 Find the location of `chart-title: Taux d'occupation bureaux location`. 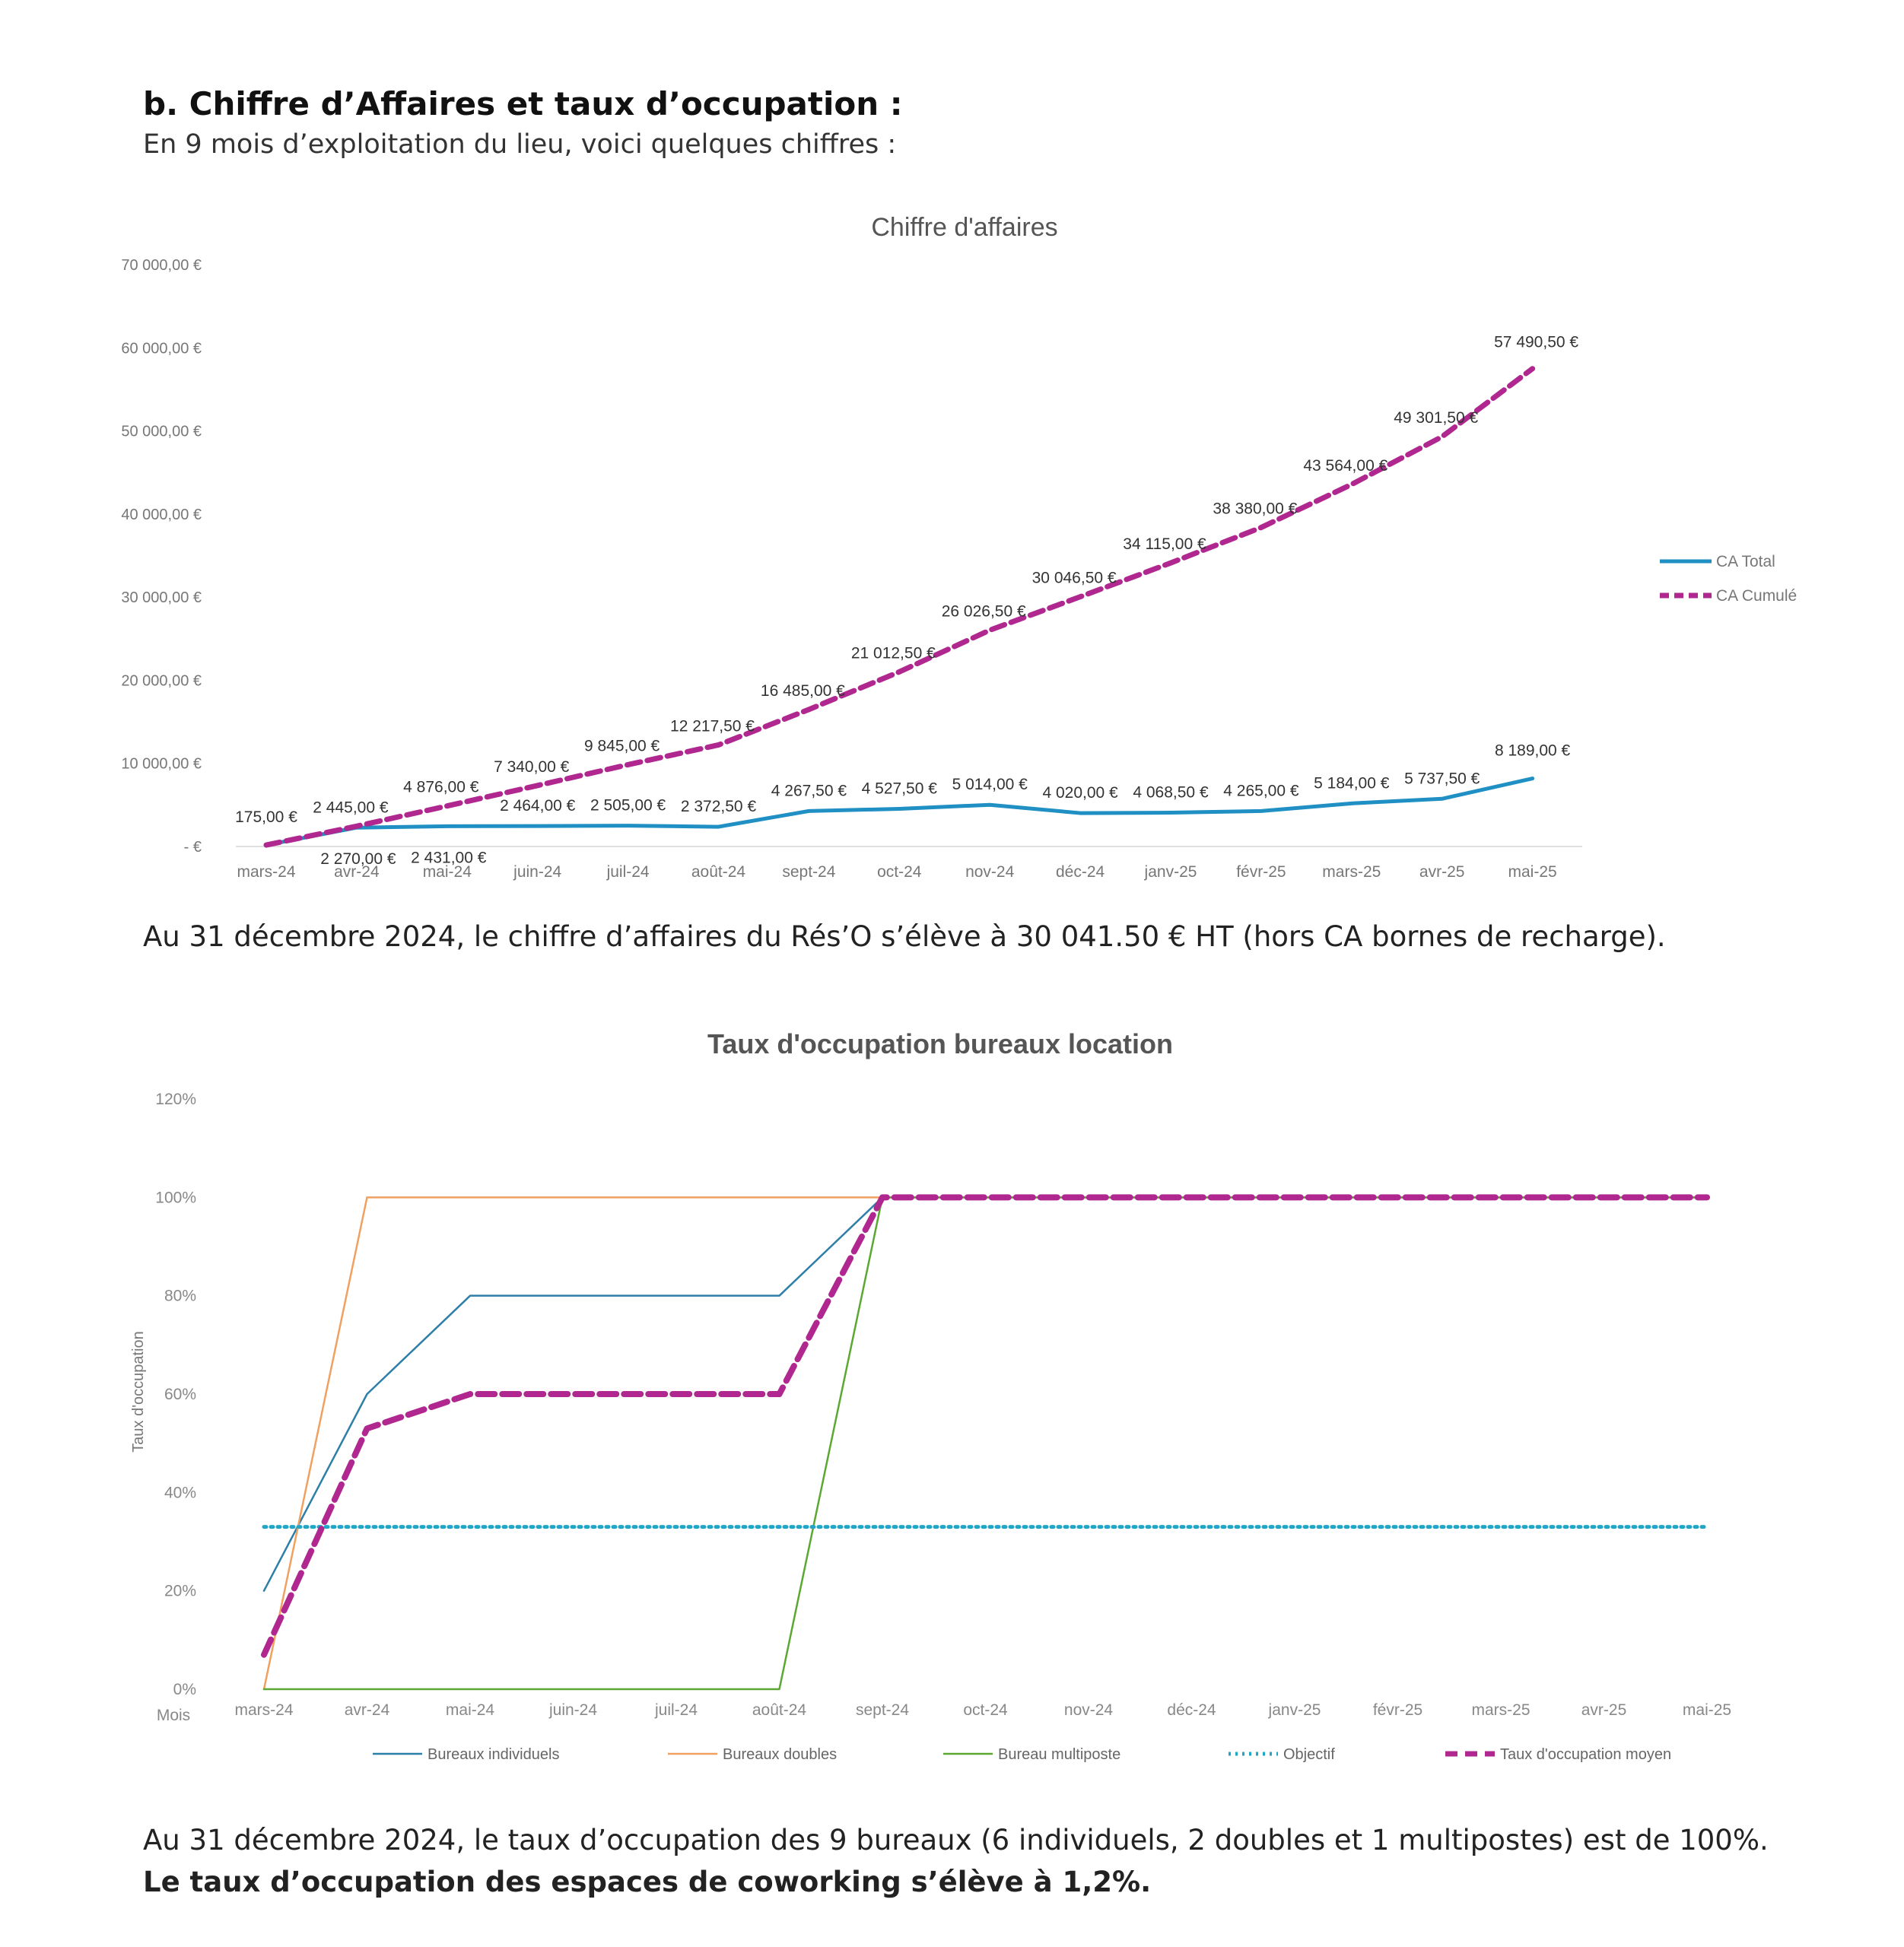

chart-title: Taux d'occupation bureaux location is located at coordinates (940, 1043).